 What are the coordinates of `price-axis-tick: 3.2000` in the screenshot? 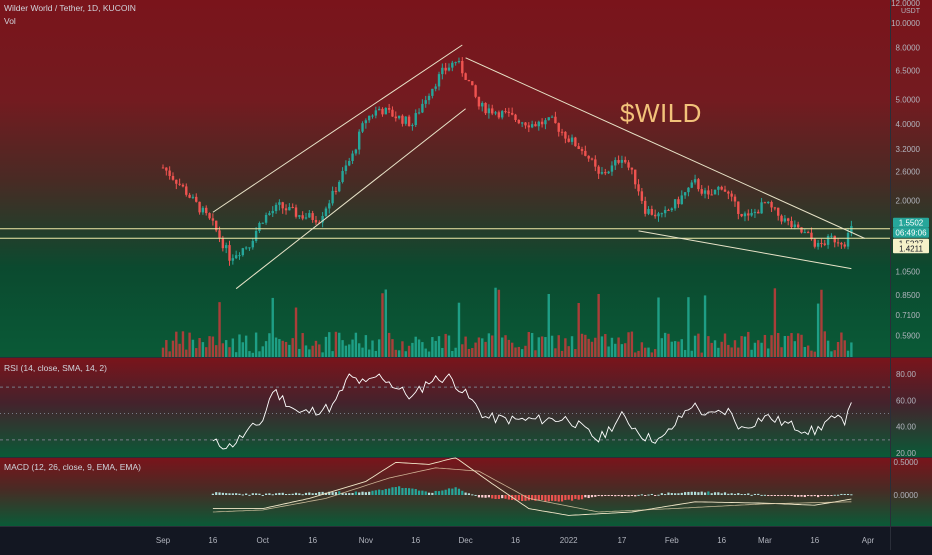 It's located at (908, 149).